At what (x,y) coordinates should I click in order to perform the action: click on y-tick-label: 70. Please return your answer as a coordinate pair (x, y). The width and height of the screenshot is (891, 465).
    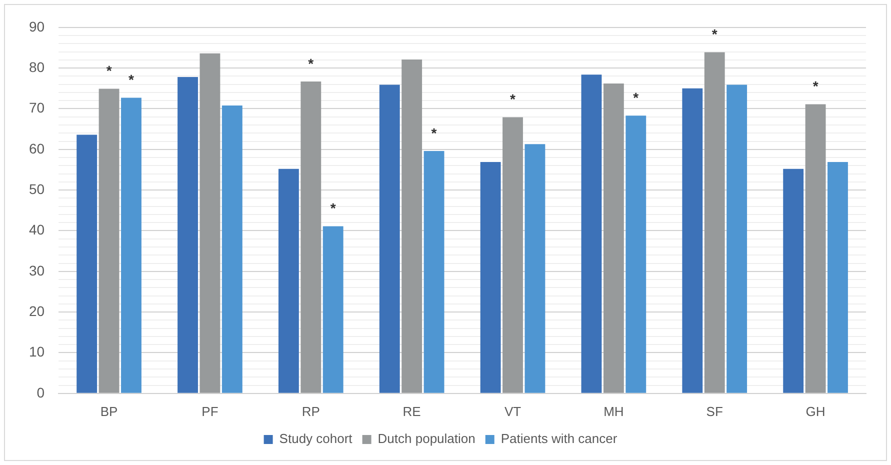
    Looking at the image, I should click on (36, 108).